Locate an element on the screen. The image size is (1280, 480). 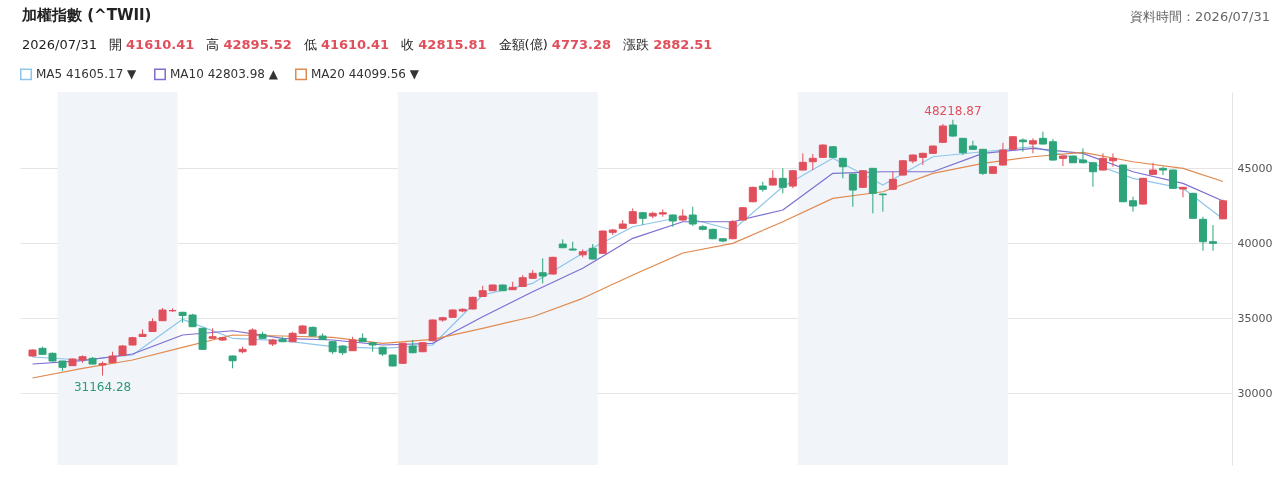
y-tick-label: 45000 is located at coordinates (1255, 168).